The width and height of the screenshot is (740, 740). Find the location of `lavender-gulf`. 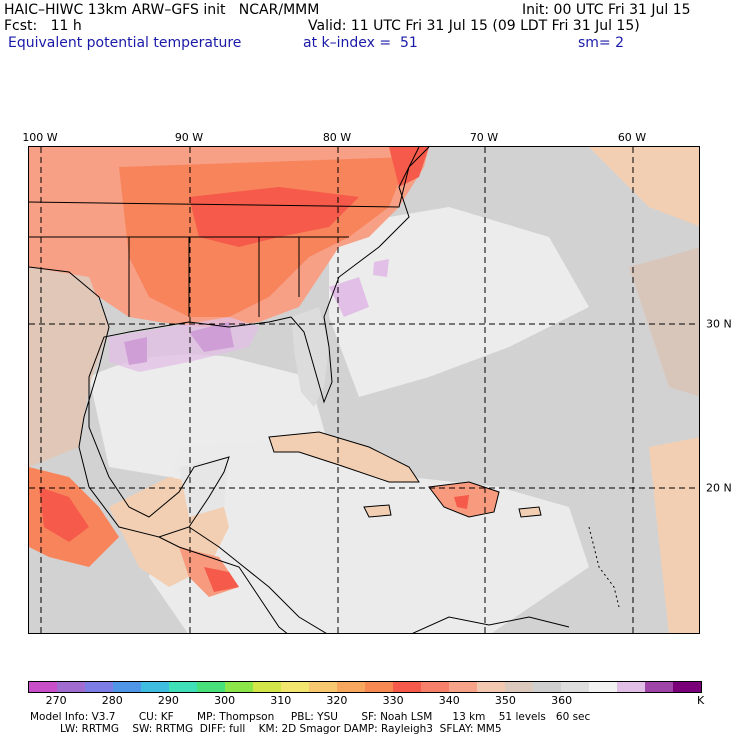

lavender-gulf is located at coordinates (184, 344).